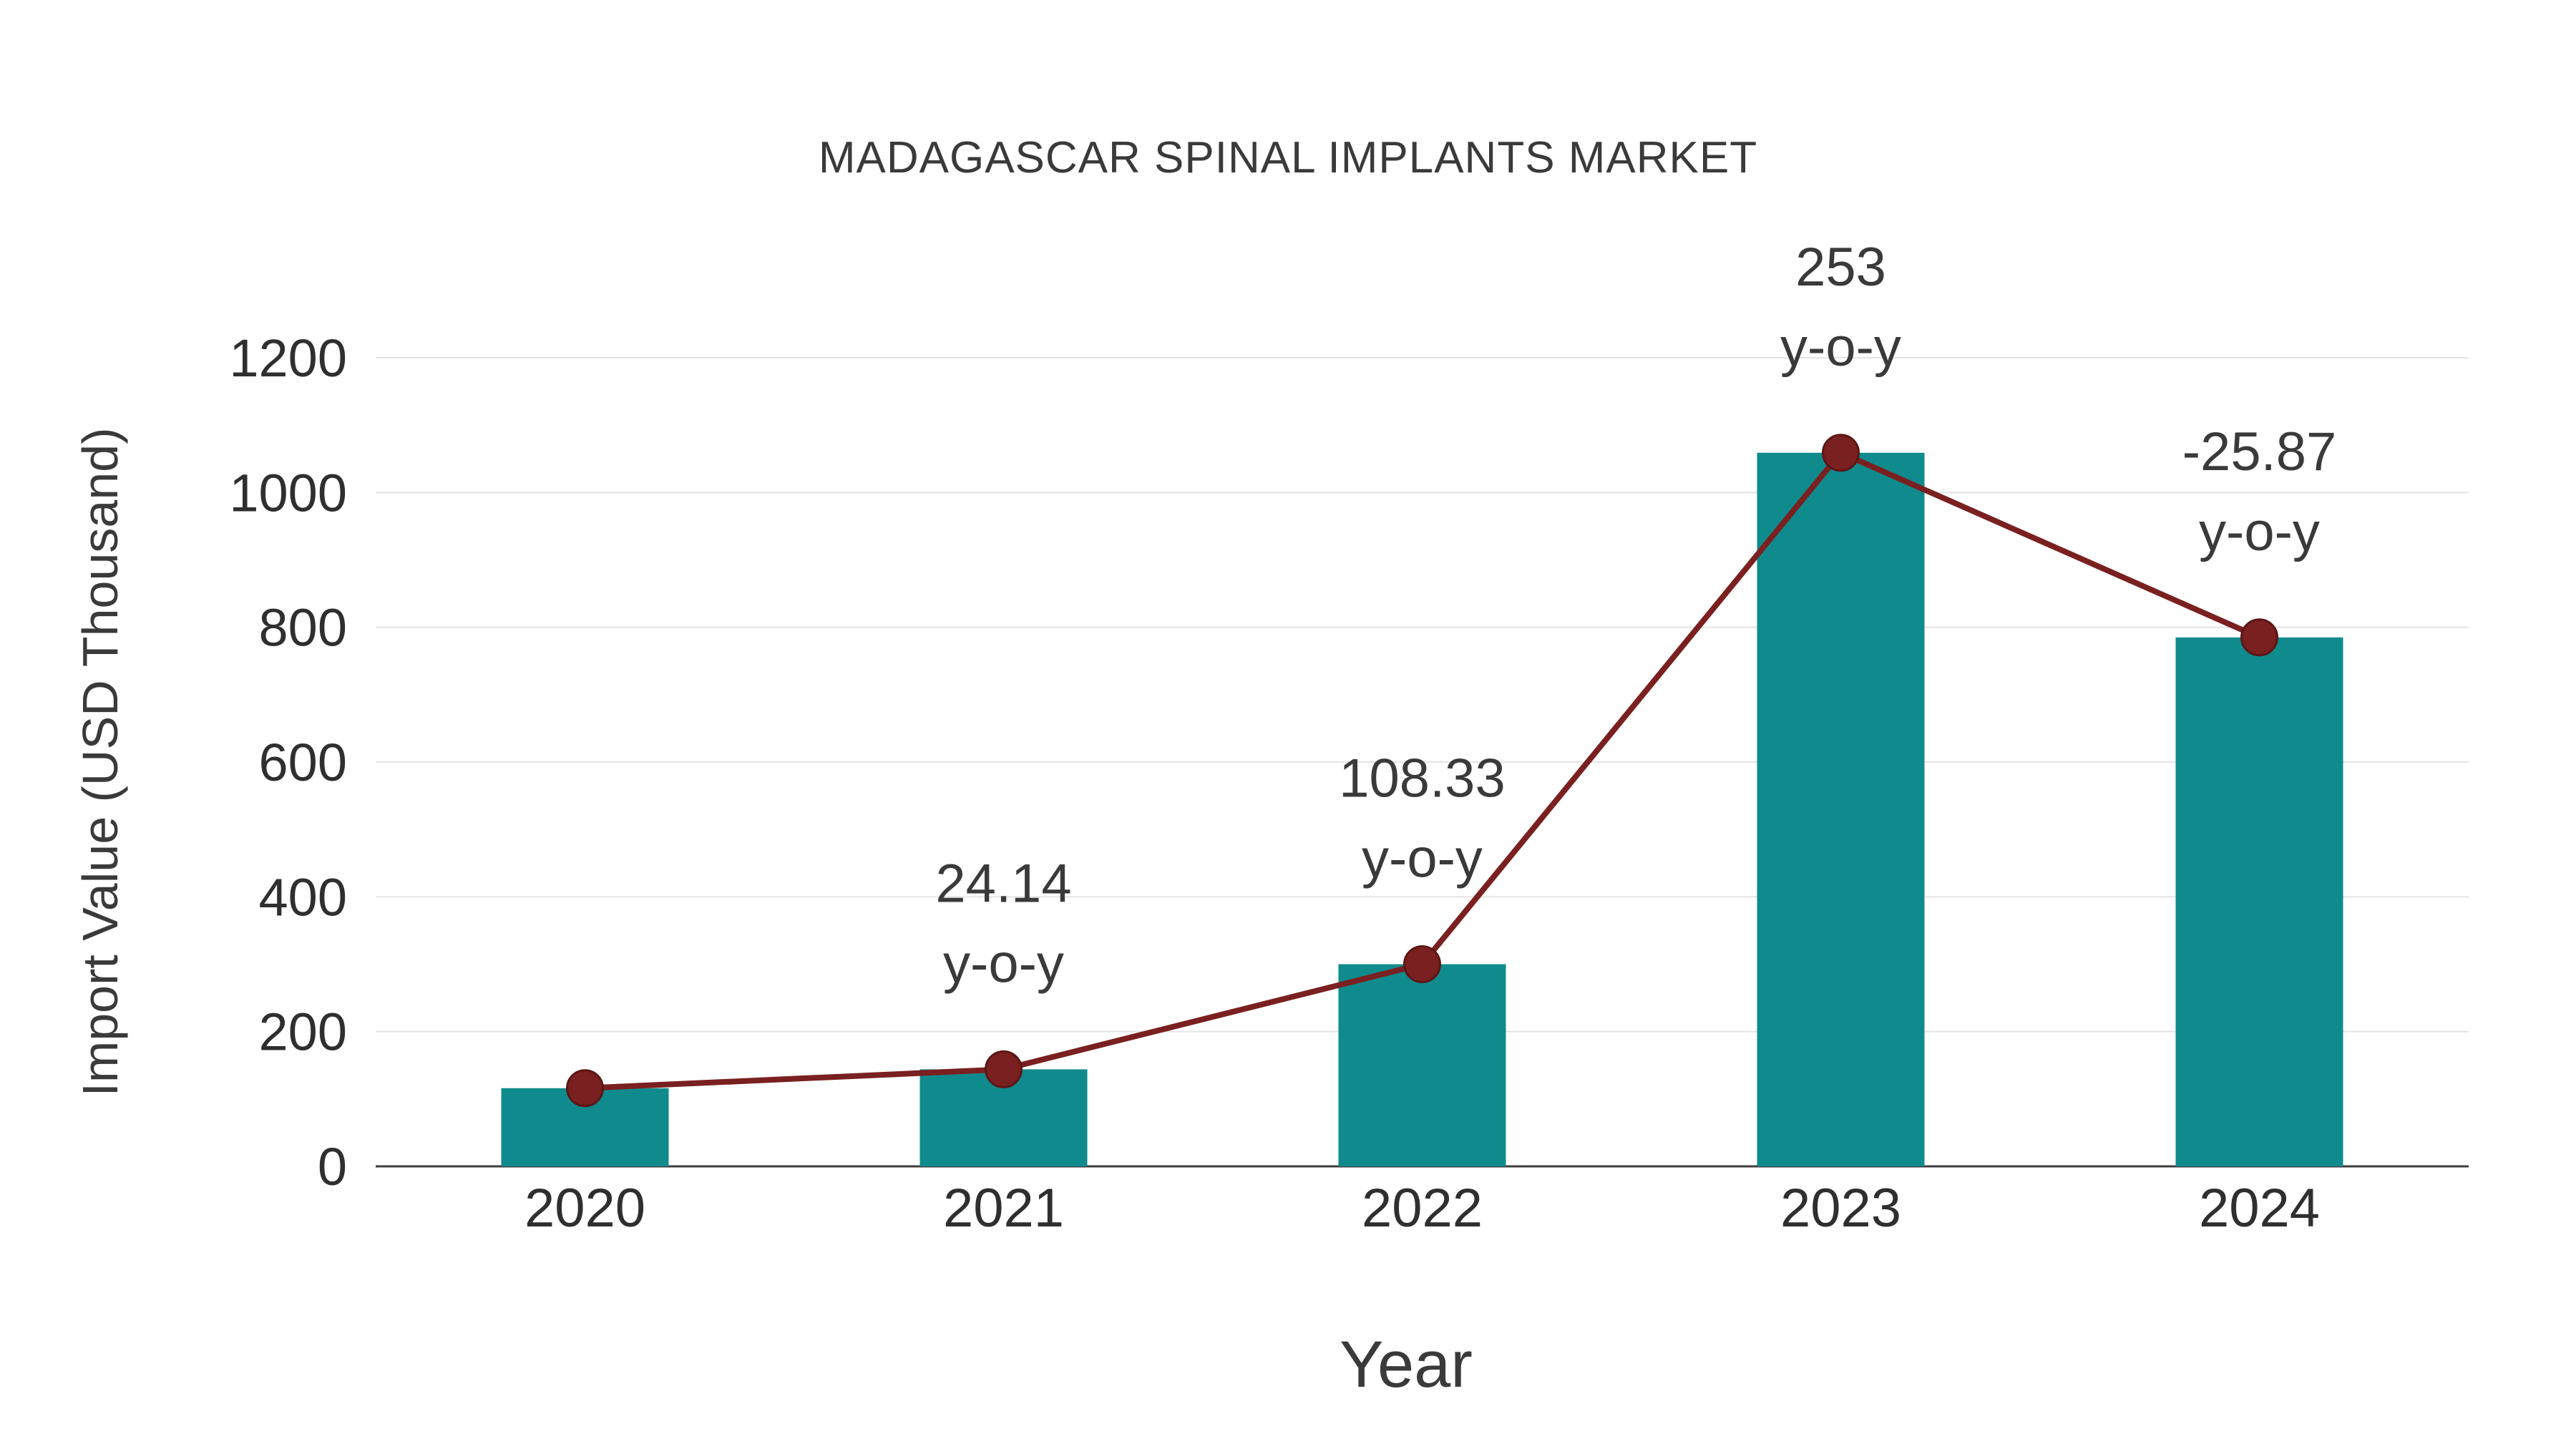 The width and height of the screenshot is (2576, 1449). What do you see at coordinates (303, 897) in the screenshot?
I see `y-tick-label: 400` at bounding box center [303, 897].